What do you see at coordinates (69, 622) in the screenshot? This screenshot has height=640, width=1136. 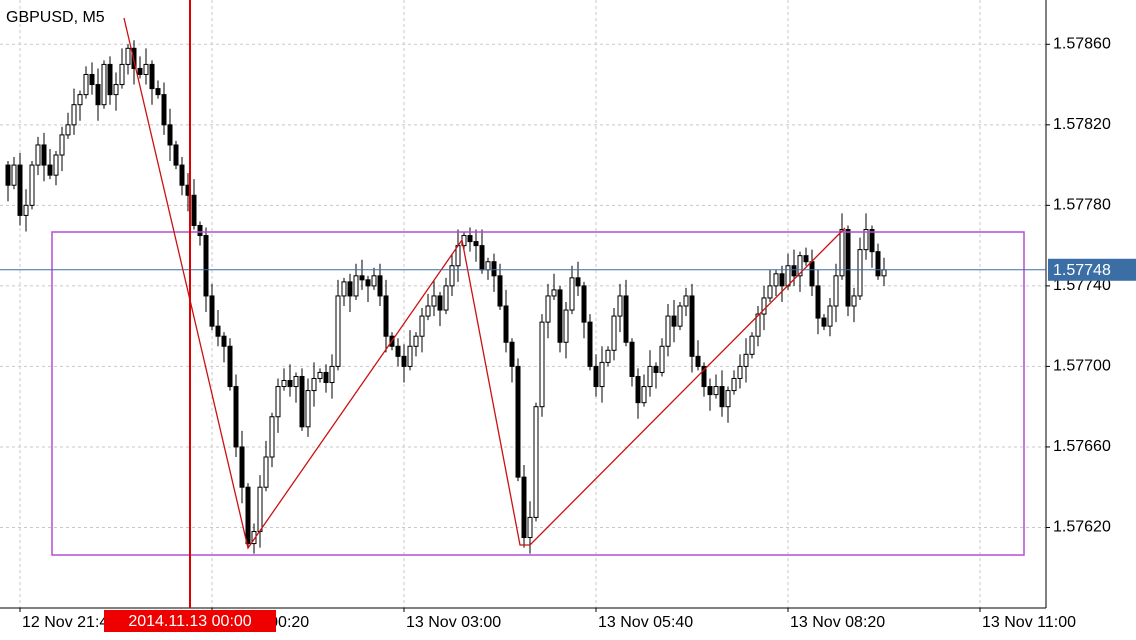 I see `x-tick-label: 12 Nov 21:40` at bounding box center [69, 622].